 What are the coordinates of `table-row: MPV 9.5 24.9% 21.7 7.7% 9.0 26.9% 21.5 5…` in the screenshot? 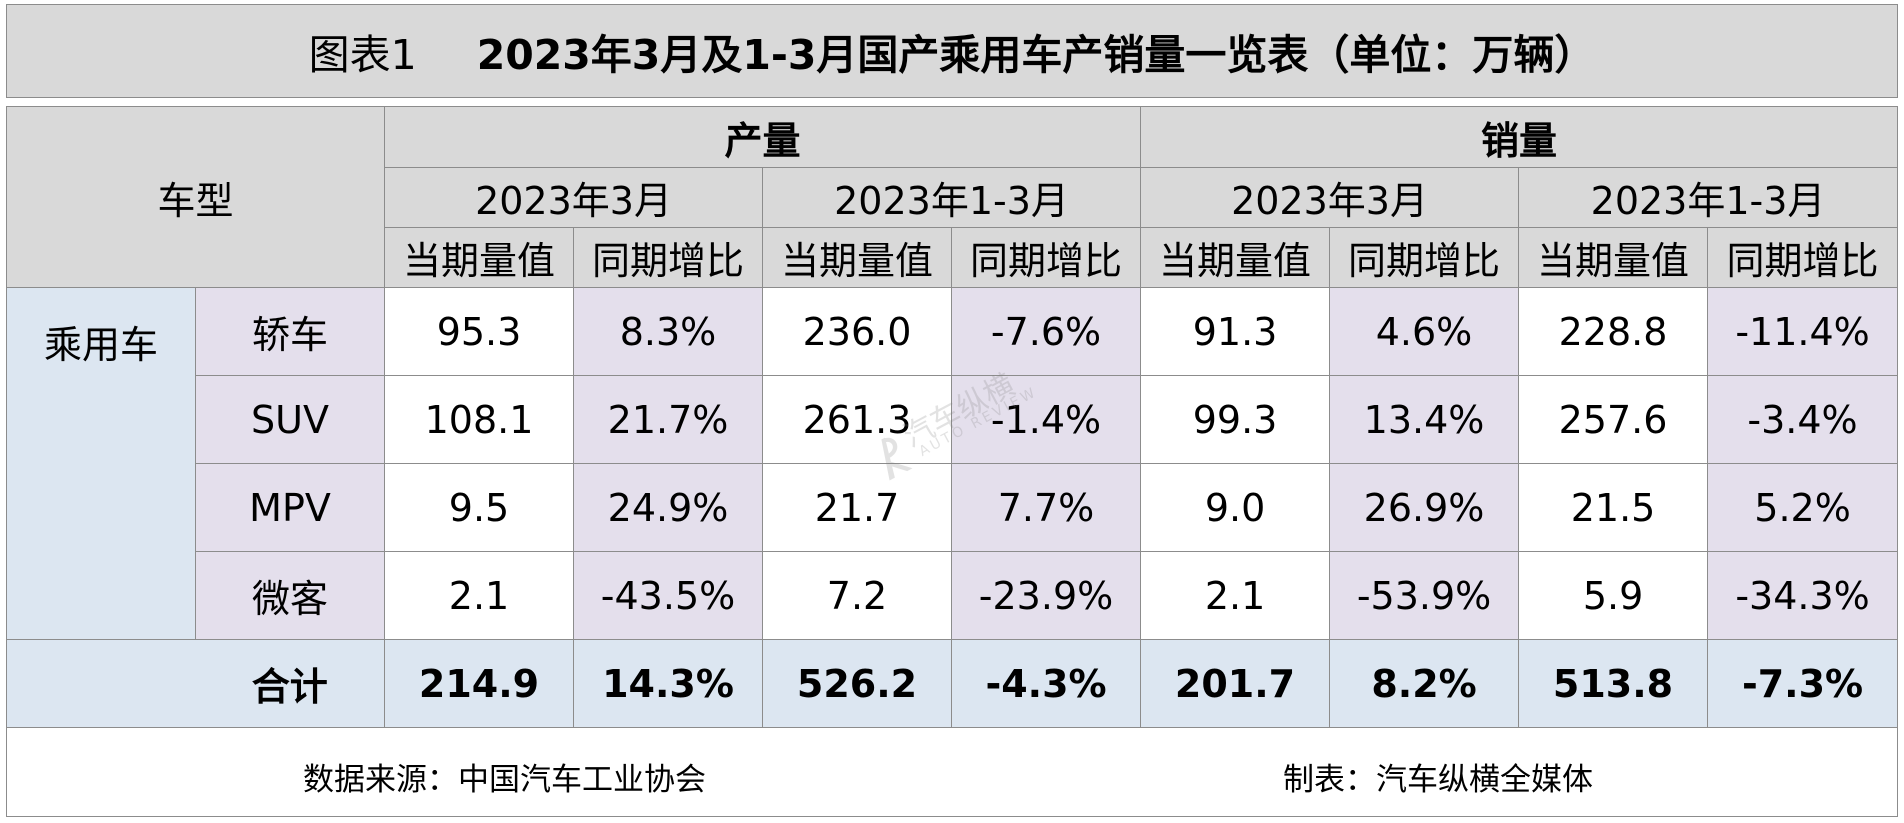 It's located at (953, 507).